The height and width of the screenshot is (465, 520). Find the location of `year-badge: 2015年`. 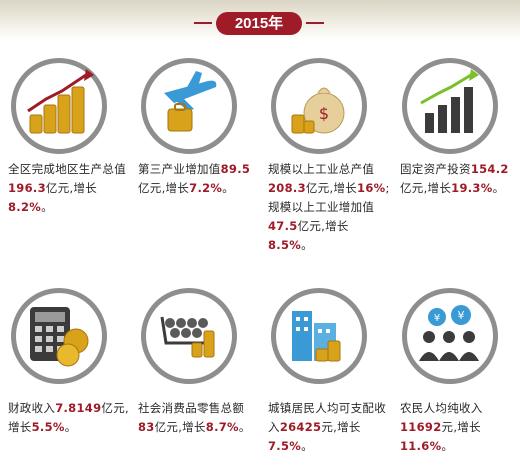

year-badge: 2015年 is located at coordinates (259, 23).